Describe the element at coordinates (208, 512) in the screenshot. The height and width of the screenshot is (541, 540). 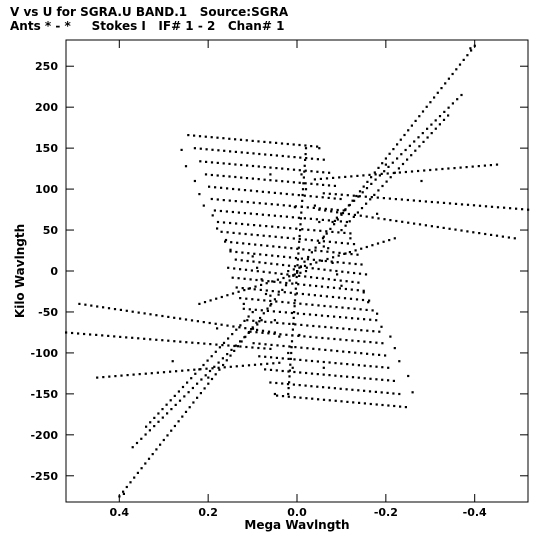
I see `x-tick-label: 0.2` at that location.